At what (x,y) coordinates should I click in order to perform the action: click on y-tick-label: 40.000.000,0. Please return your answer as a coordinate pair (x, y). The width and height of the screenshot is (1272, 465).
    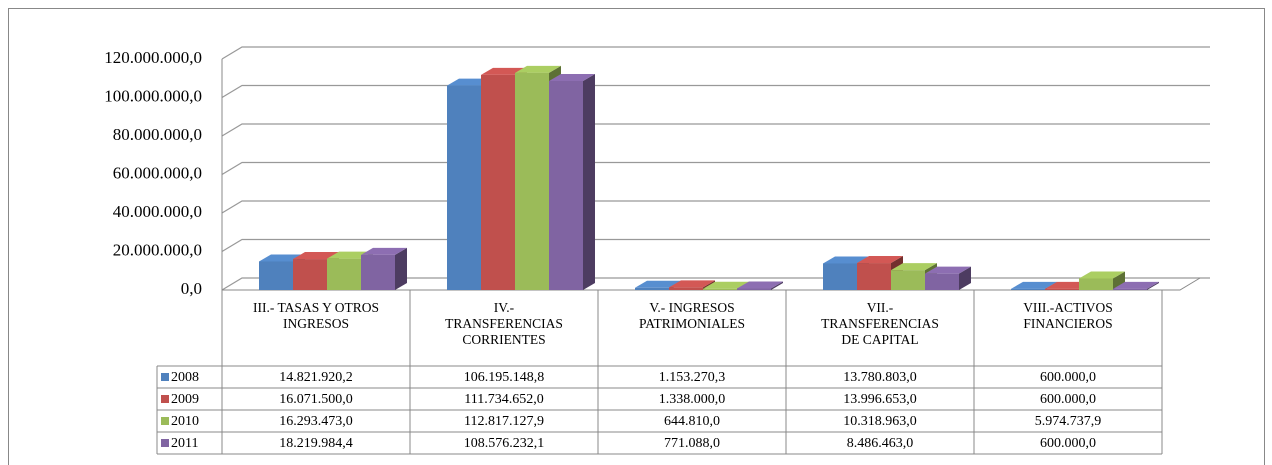
    Looking at the image, I should click on (157, 211).